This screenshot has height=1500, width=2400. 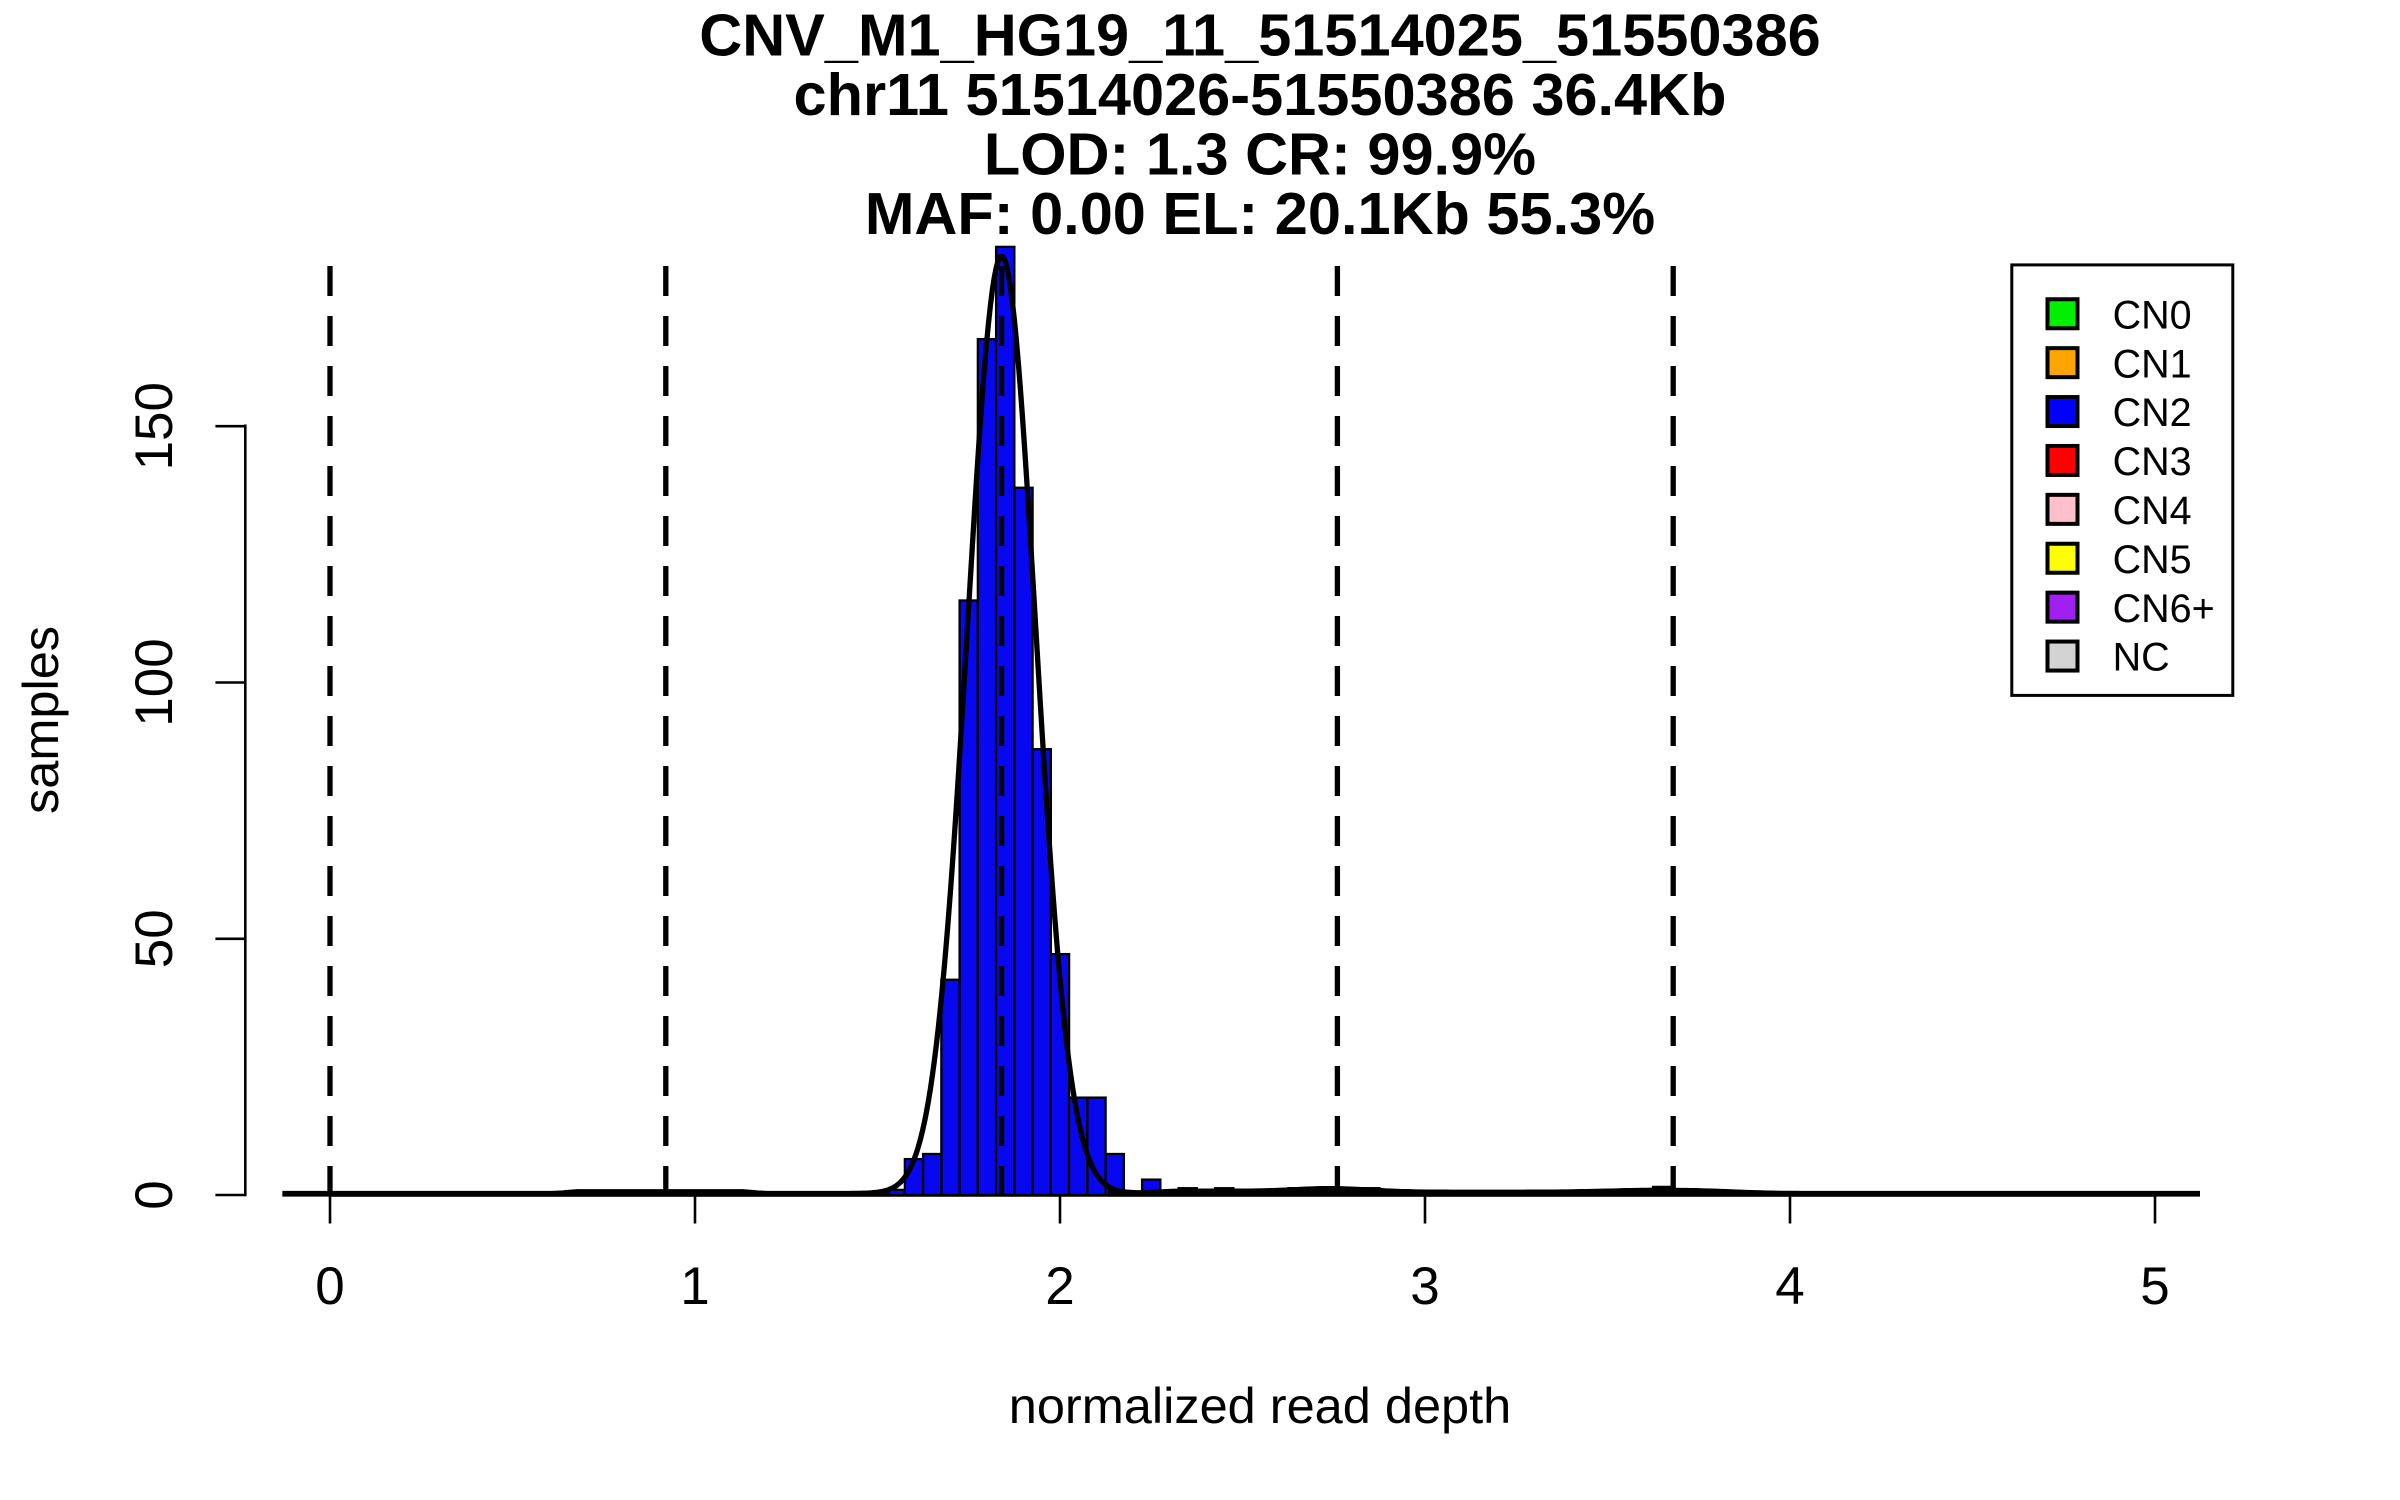 I want to click on svg-text: samples, so click(x=40, y=720).